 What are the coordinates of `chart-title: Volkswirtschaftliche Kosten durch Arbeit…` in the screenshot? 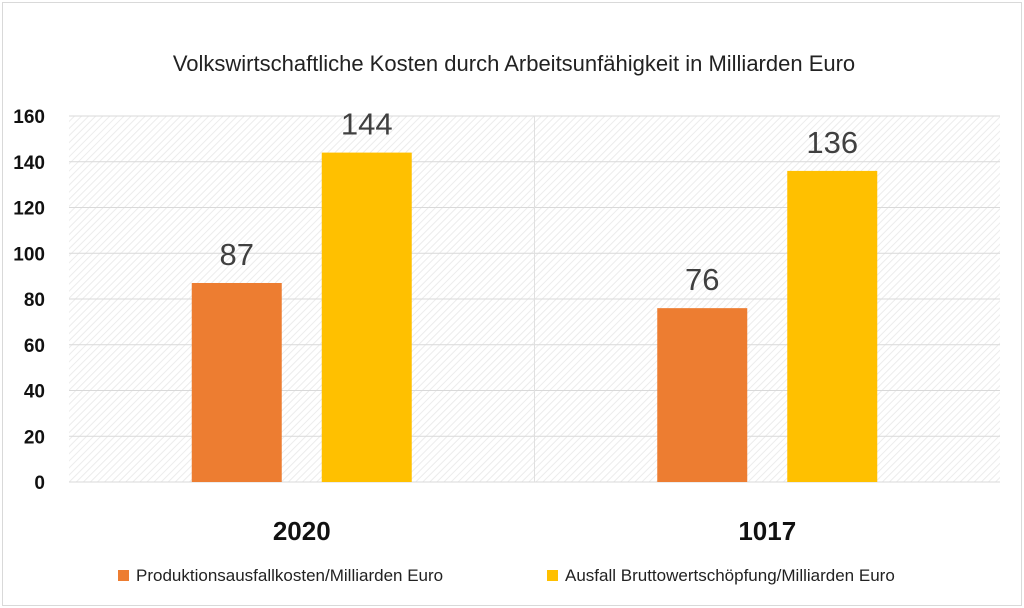 It's located at (514, 63).